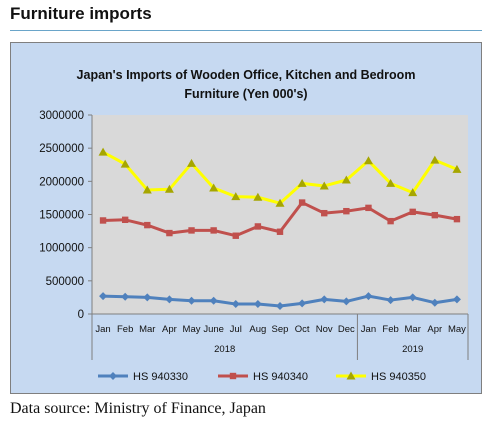 The width and height of the screenshot is (492, 434). I want to click on group-label: 2019, so click(412, 349).